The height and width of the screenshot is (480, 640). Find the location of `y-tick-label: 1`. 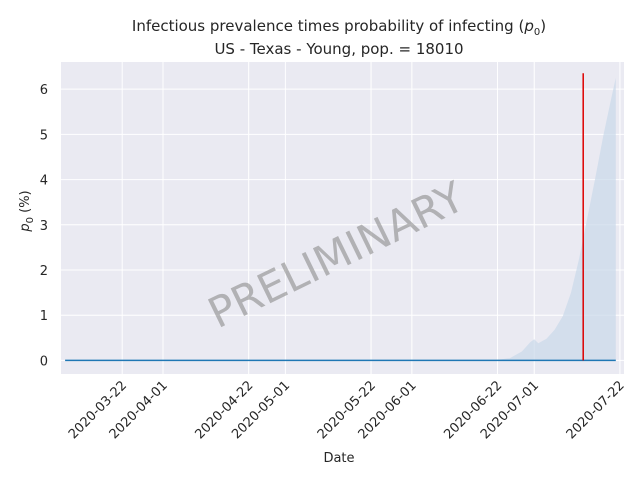

y-tick-label: 1 is located at coordinates (44, 316).